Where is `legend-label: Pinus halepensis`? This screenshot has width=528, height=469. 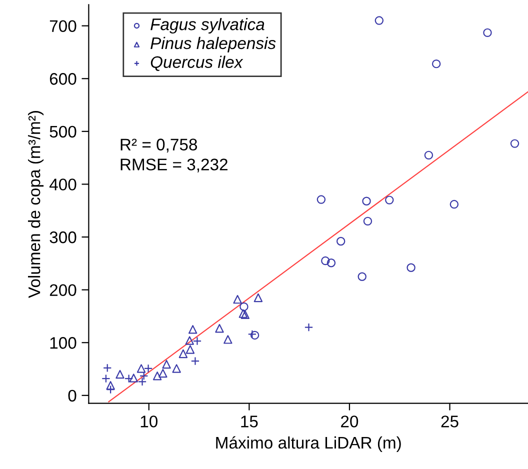 legend-label: Pinus halepensis is located at coordinates (213, 44).